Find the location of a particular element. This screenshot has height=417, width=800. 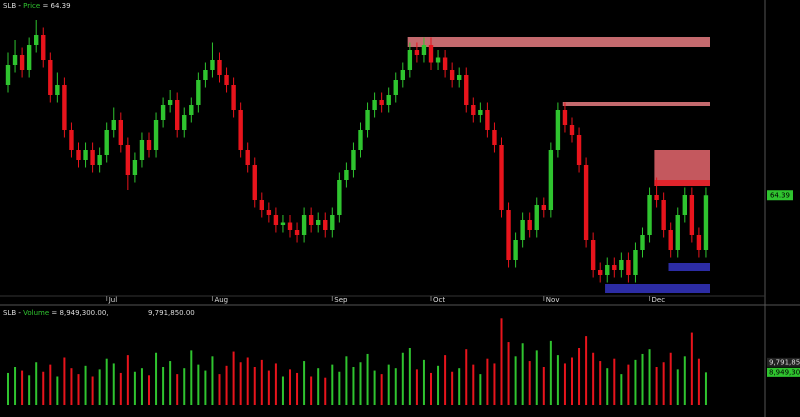

series-name: Price is located at coordinates (31, 6).